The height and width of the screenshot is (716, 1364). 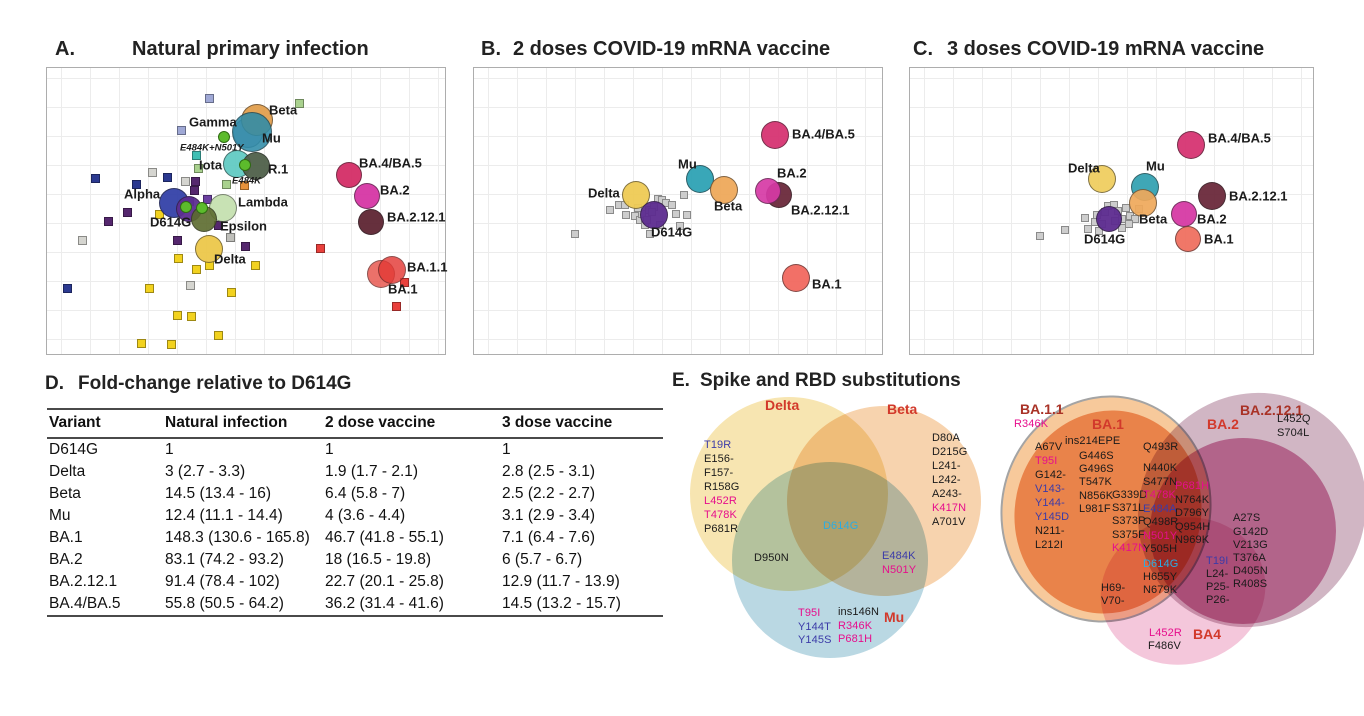 What do you see at coordinates (215, 383) in the screenshot?
I see `panel-d-title: Fold-change relative to D614G` at bounding box center [215, 383].